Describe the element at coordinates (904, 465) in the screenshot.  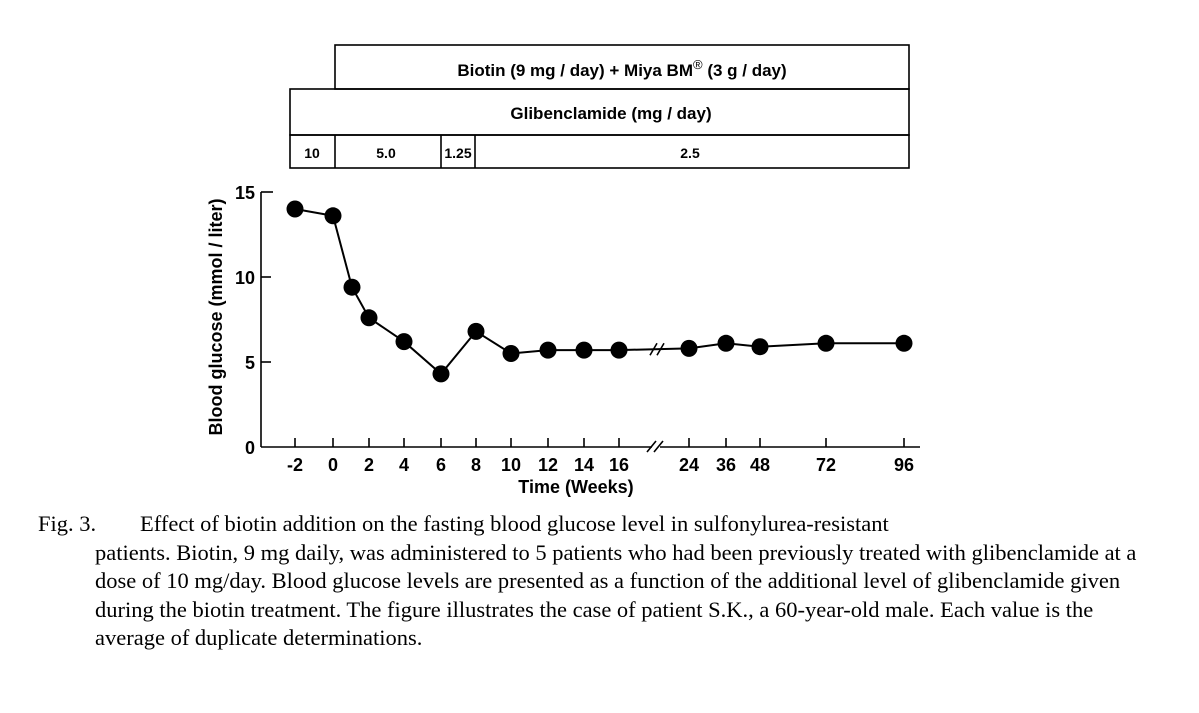
I see `x-tick-label: 96` at that location.